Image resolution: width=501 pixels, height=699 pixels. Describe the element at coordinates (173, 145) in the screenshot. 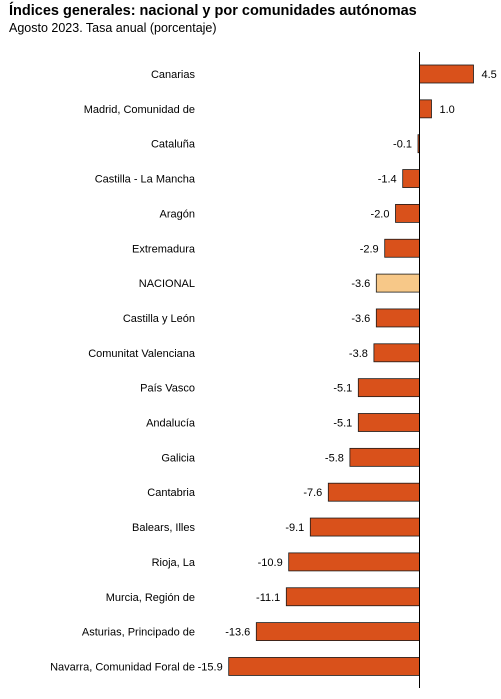

I see `category-label: Cataluña` at that location.